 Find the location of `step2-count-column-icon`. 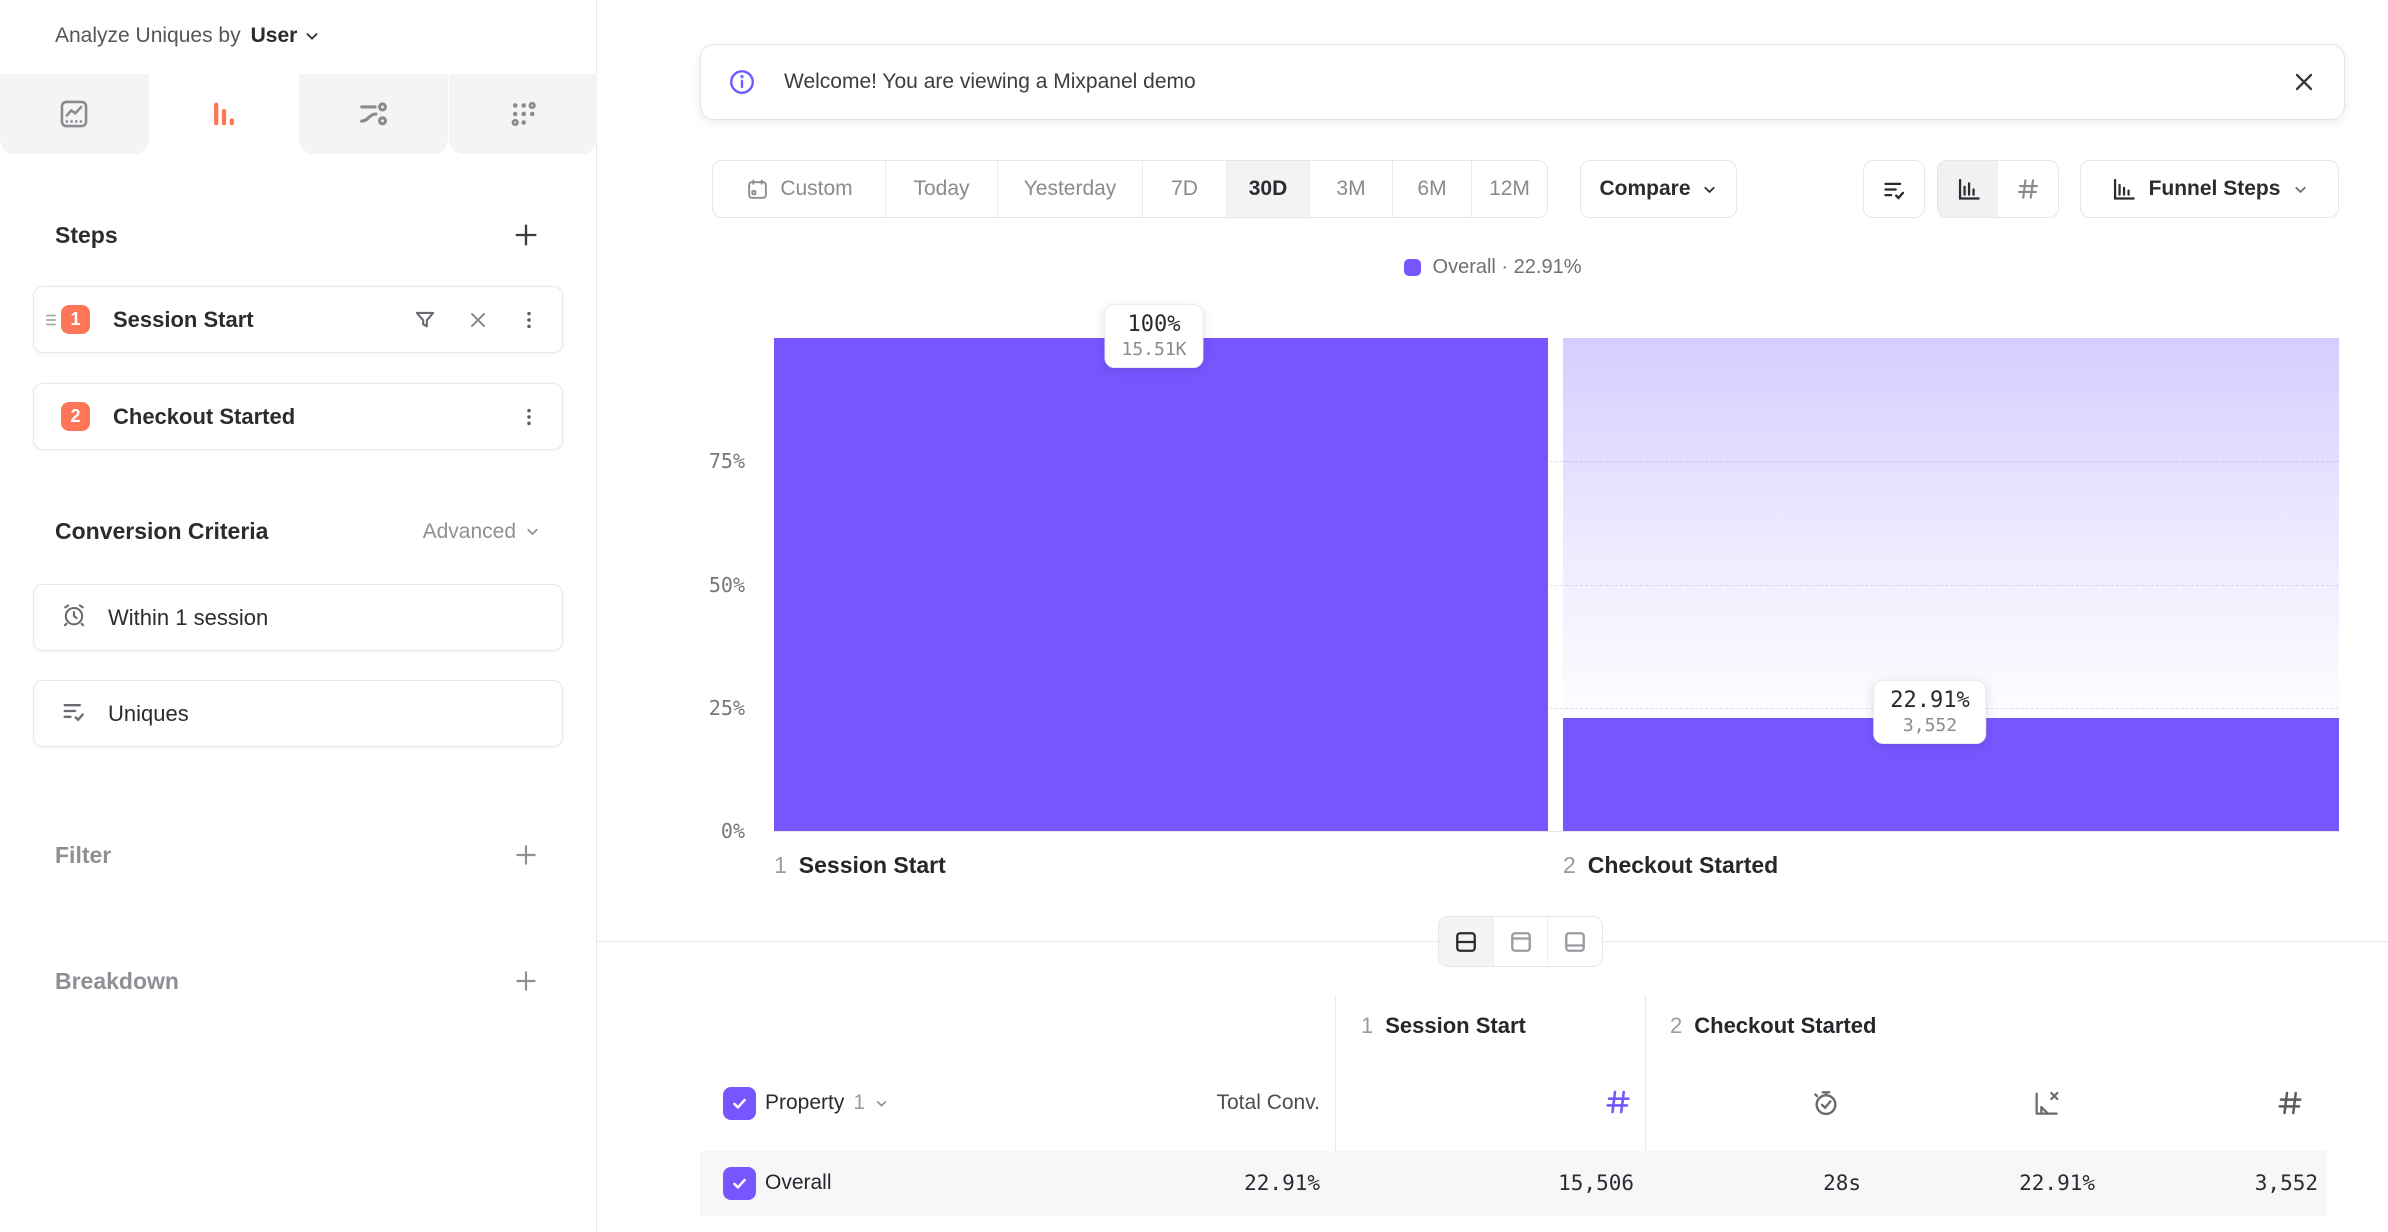

step2-count-column-icon is located at coordinates (2290, 1105).